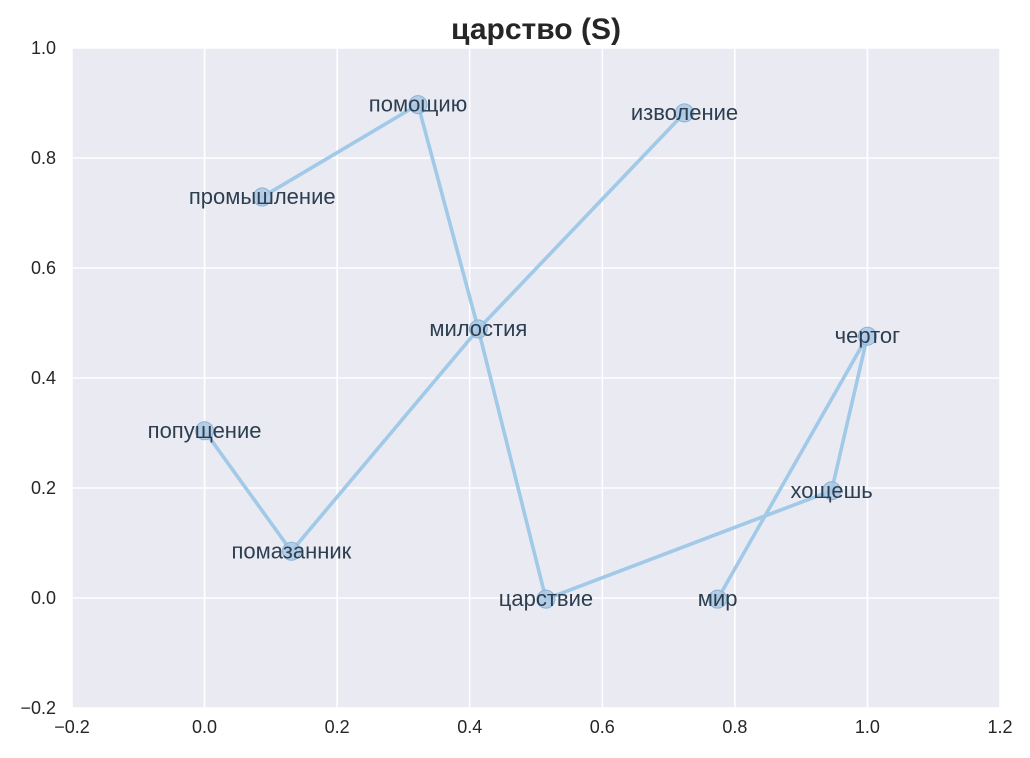  I want to click on y-tick-label: 0.4, so click(43, 378).